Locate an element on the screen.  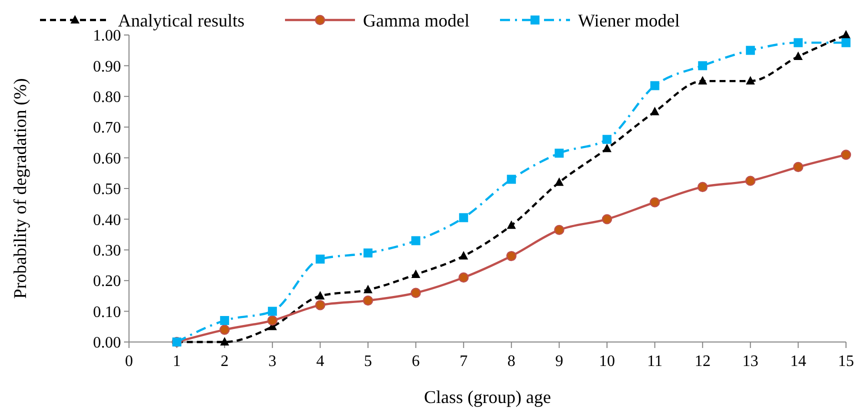
x-tick-label: 11 is located at coordinates (655, 361).